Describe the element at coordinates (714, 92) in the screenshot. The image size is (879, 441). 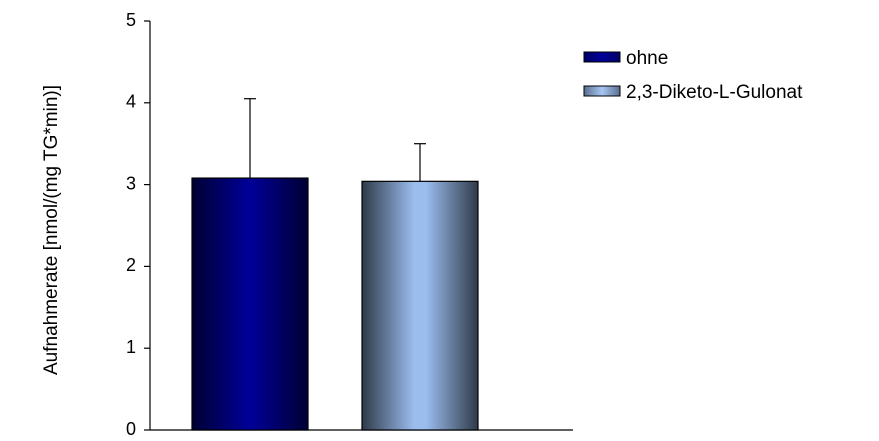
I see `legend-label-diketo-gulonat: 2,3-Diketo-L-Gulonat` at that location.